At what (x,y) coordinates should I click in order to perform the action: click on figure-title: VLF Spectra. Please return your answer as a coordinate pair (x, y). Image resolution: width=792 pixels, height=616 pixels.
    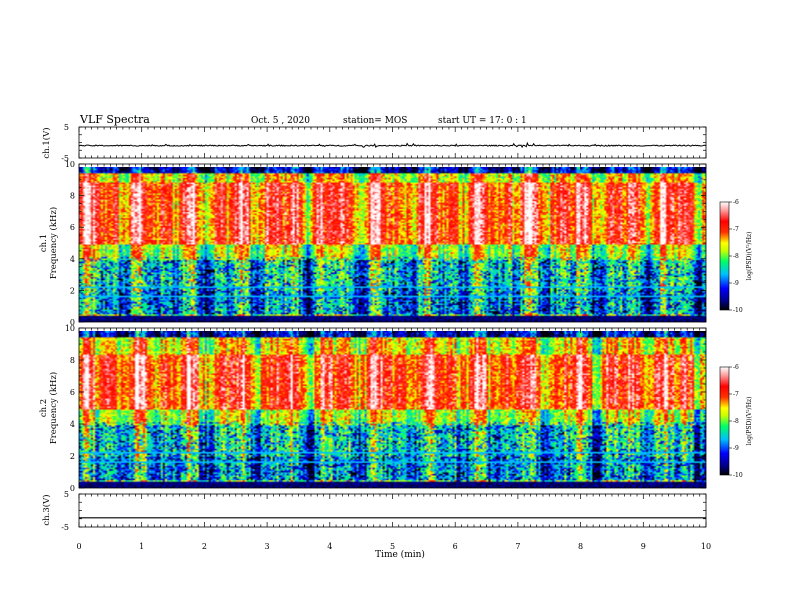
    Looking at the image, I should click on (114, 119).